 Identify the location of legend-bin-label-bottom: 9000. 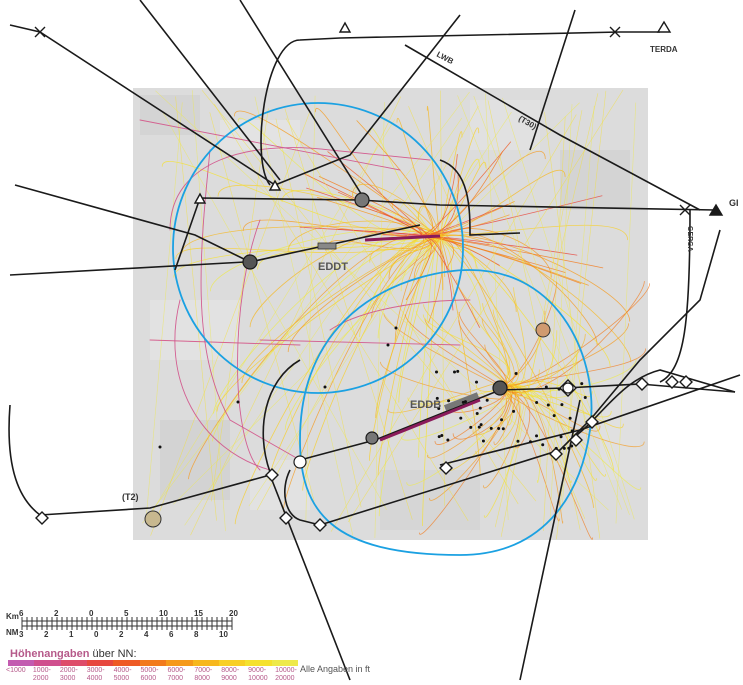
(229, 678).